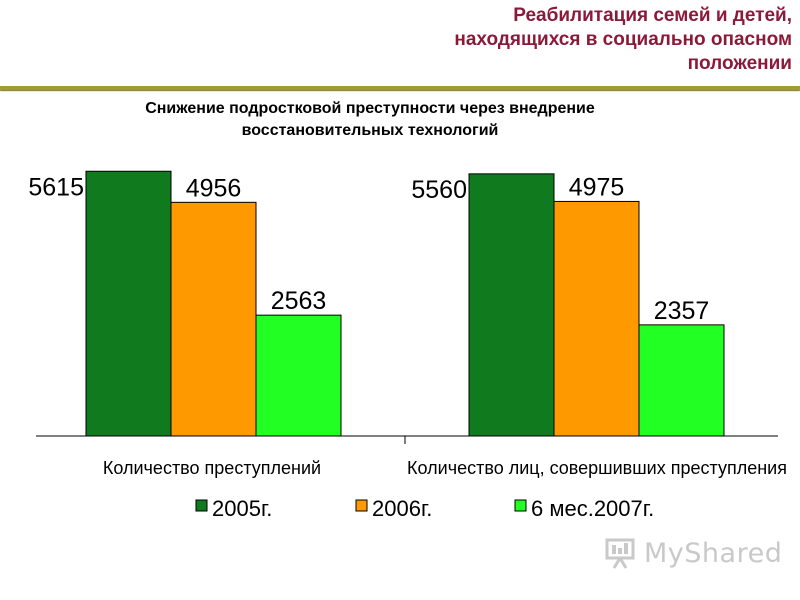  Describe the element at coordinates (739, 63) in the screenshot. I see `slide-title-line-3: положении` at that location.